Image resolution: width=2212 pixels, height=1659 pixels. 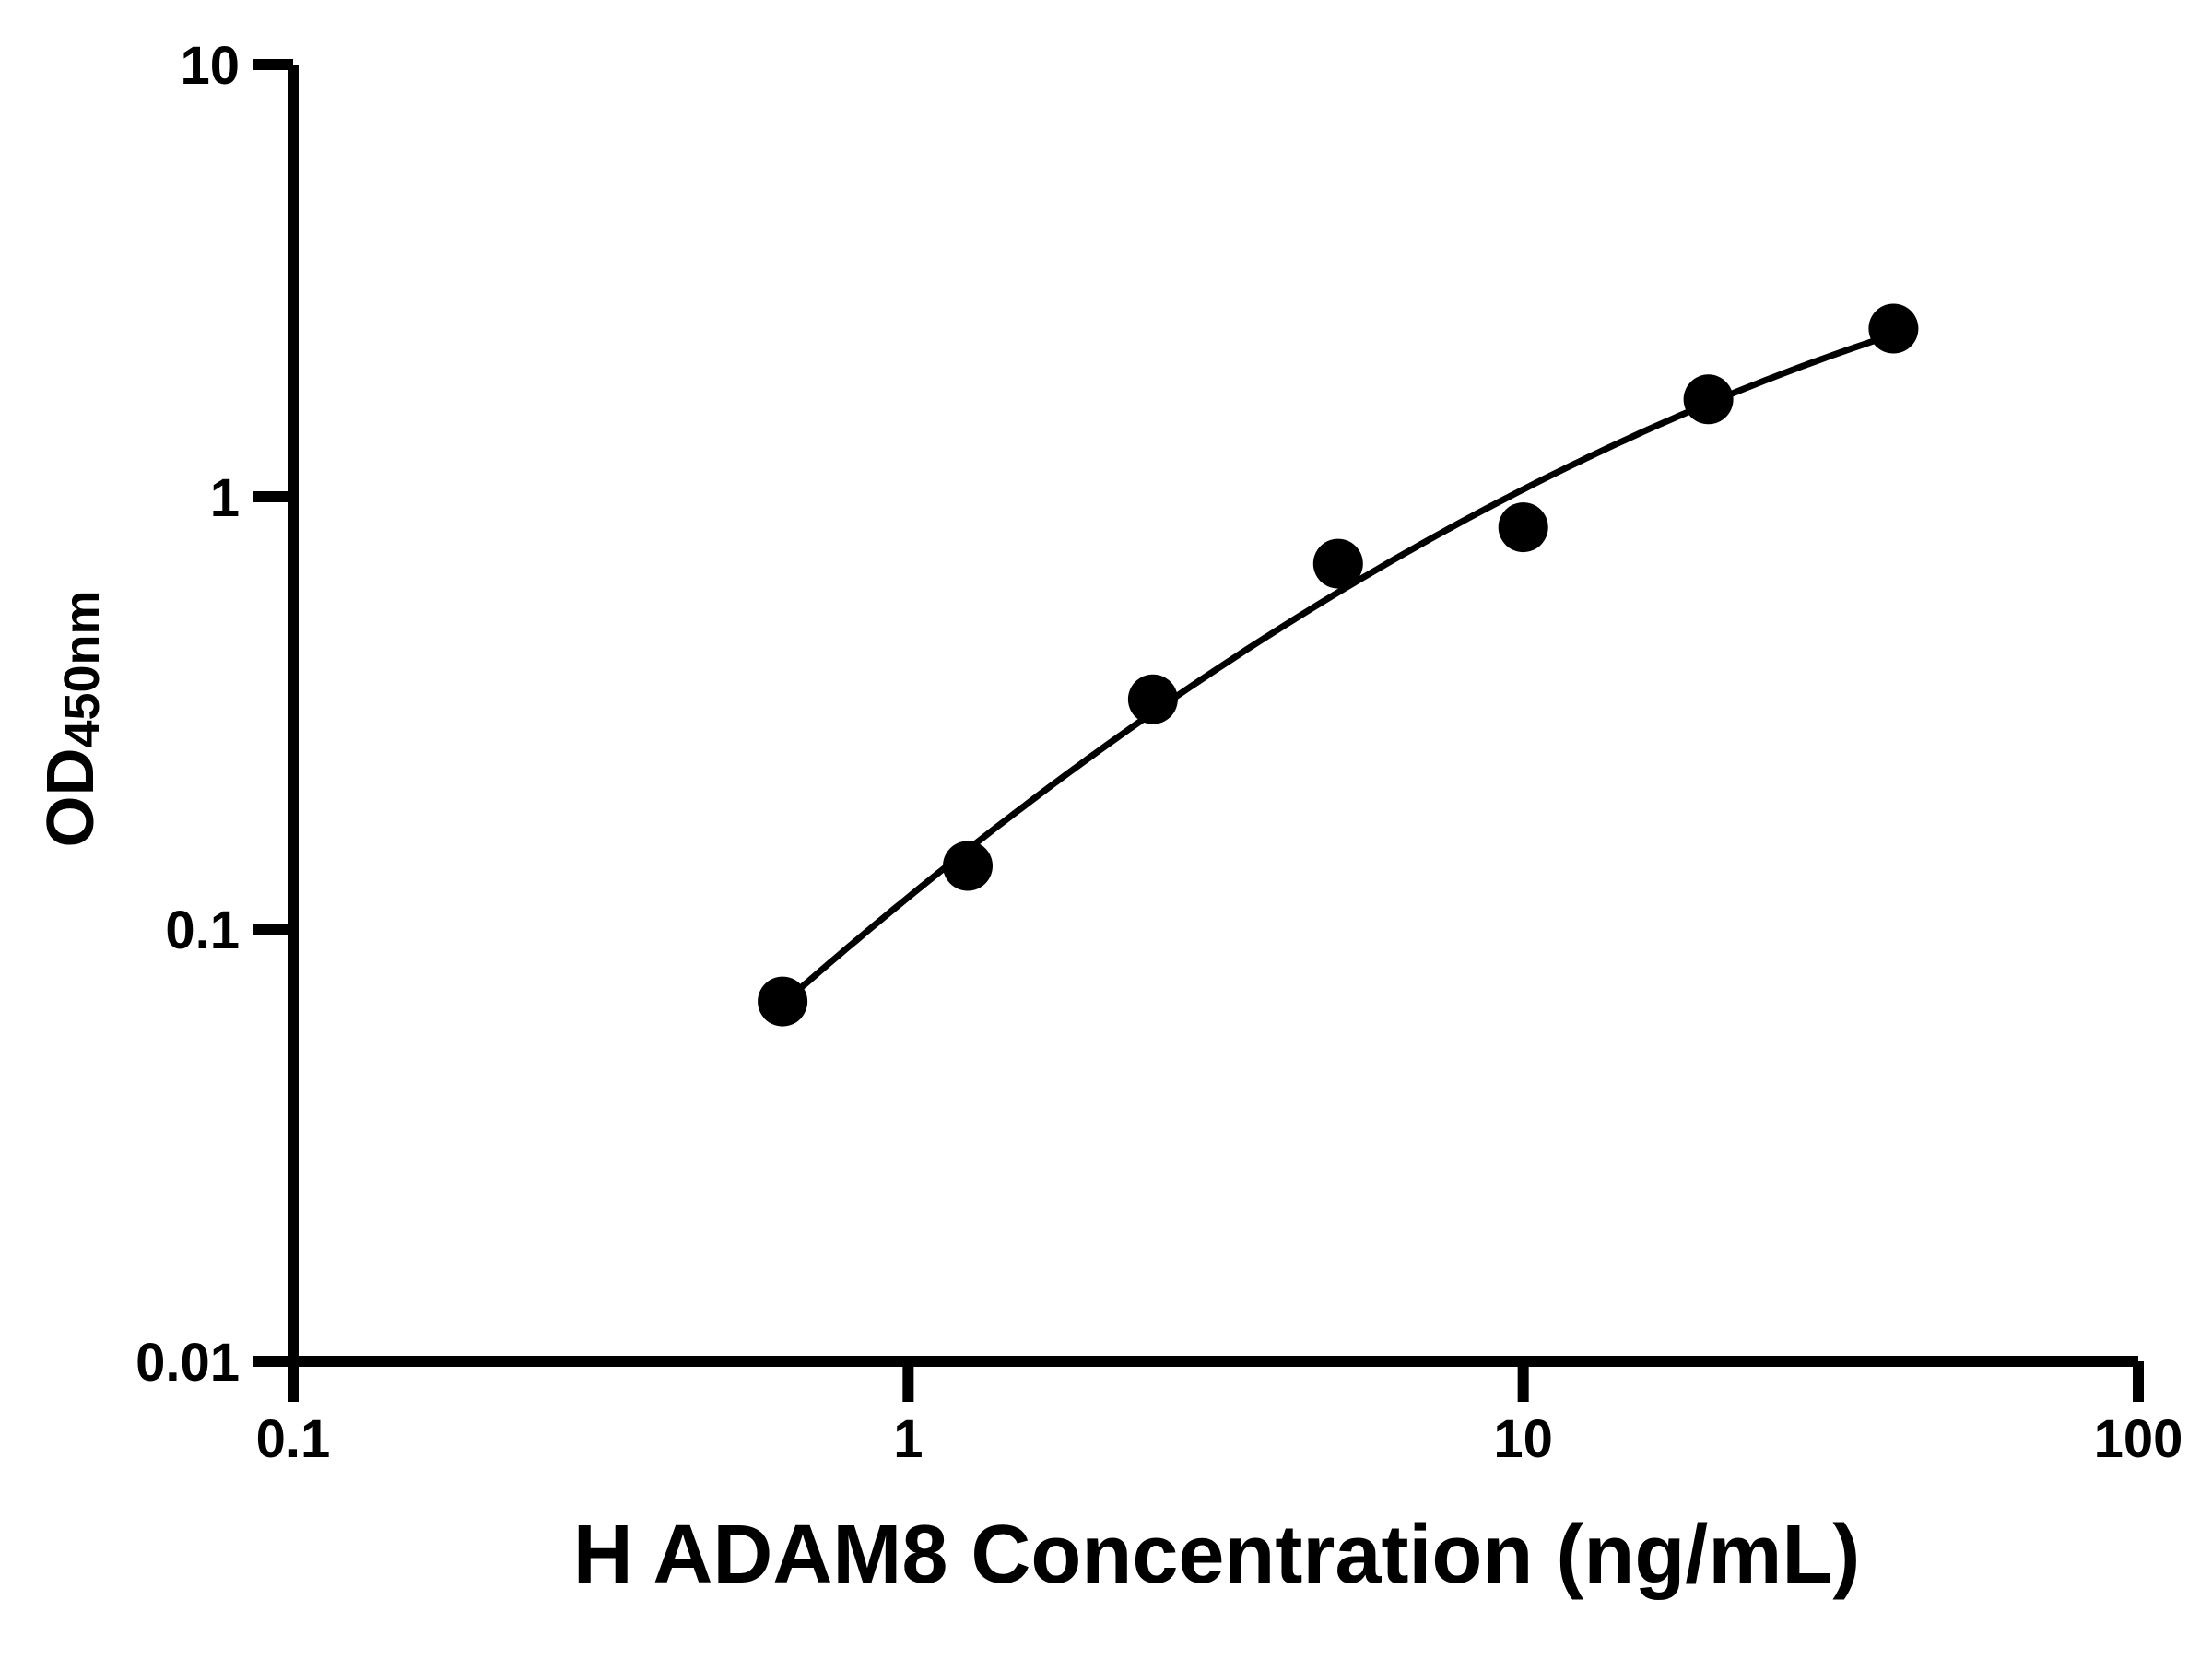 I want to click on y-tick-label-2: 1, so click(x=225, y=498).